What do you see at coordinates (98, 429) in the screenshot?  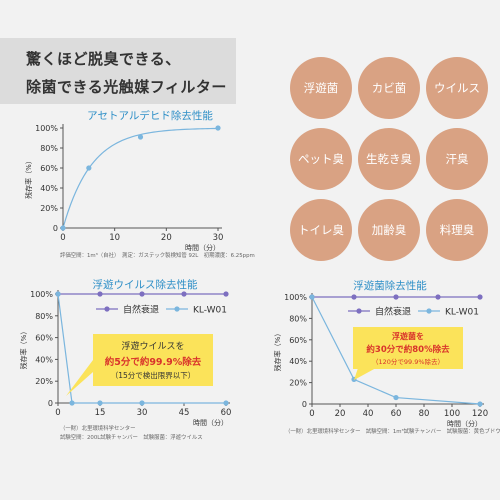 I see `chart2-note-1: （一財）北里環境科学センター` at bounding box center [98, 429].